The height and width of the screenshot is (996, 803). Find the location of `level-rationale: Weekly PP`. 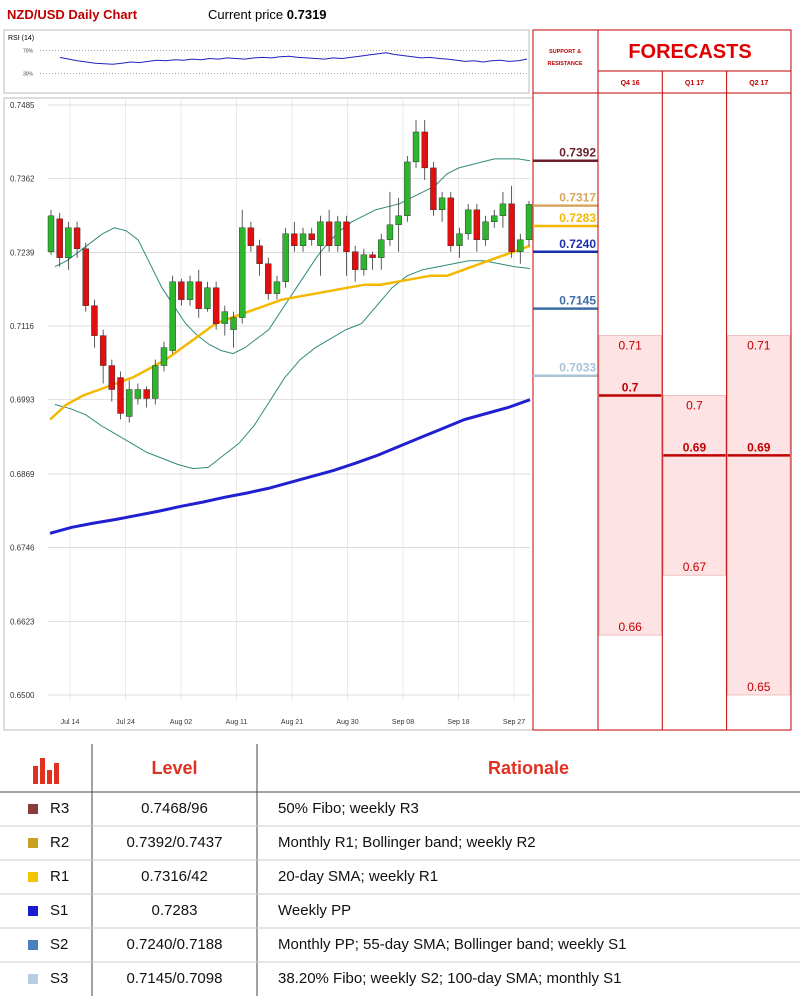

level-rationale: Weekly PP is located at coordinates (315, 910).